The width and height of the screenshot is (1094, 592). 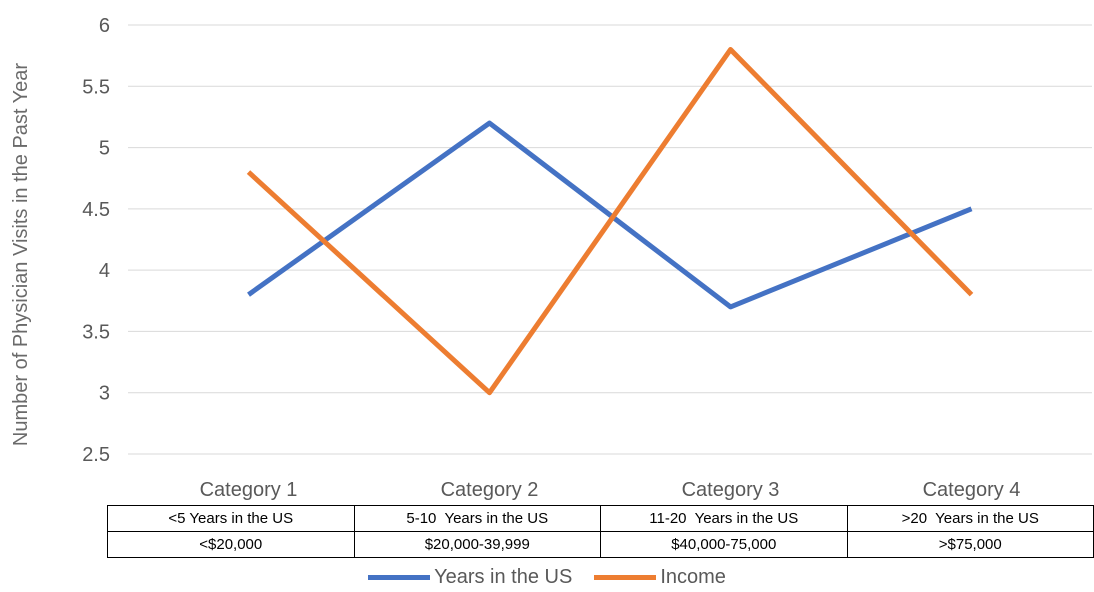 What do you see at coordinates (693, 577) in the screenshot?
I see `legend-label-income: Income` at bounding box center [693, 577].